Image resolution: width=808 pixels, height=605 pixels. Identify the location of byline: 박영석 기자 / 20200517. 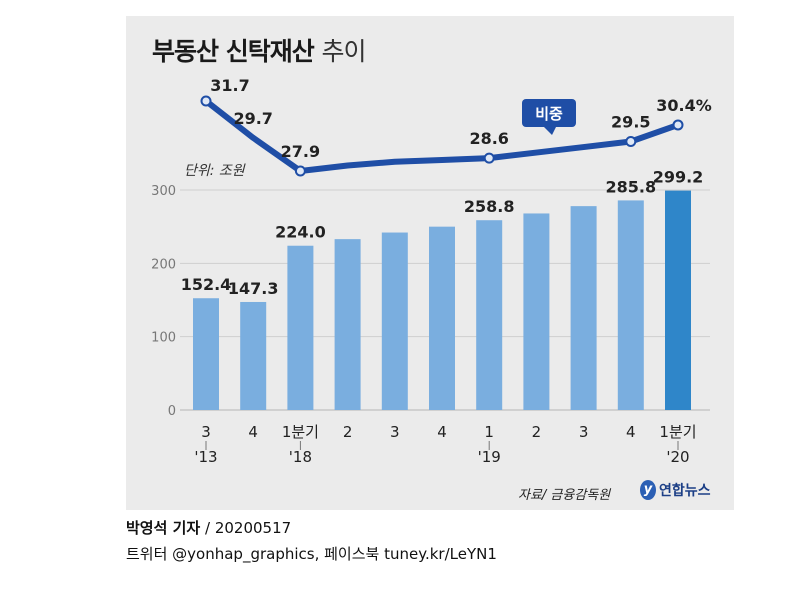
(208, 527).